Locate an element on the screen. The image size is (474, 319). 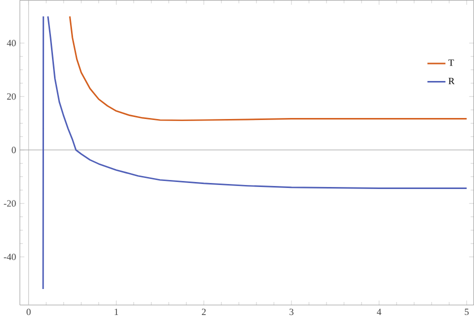
x-tick-label: 2 is located at coordinates (204, 312).